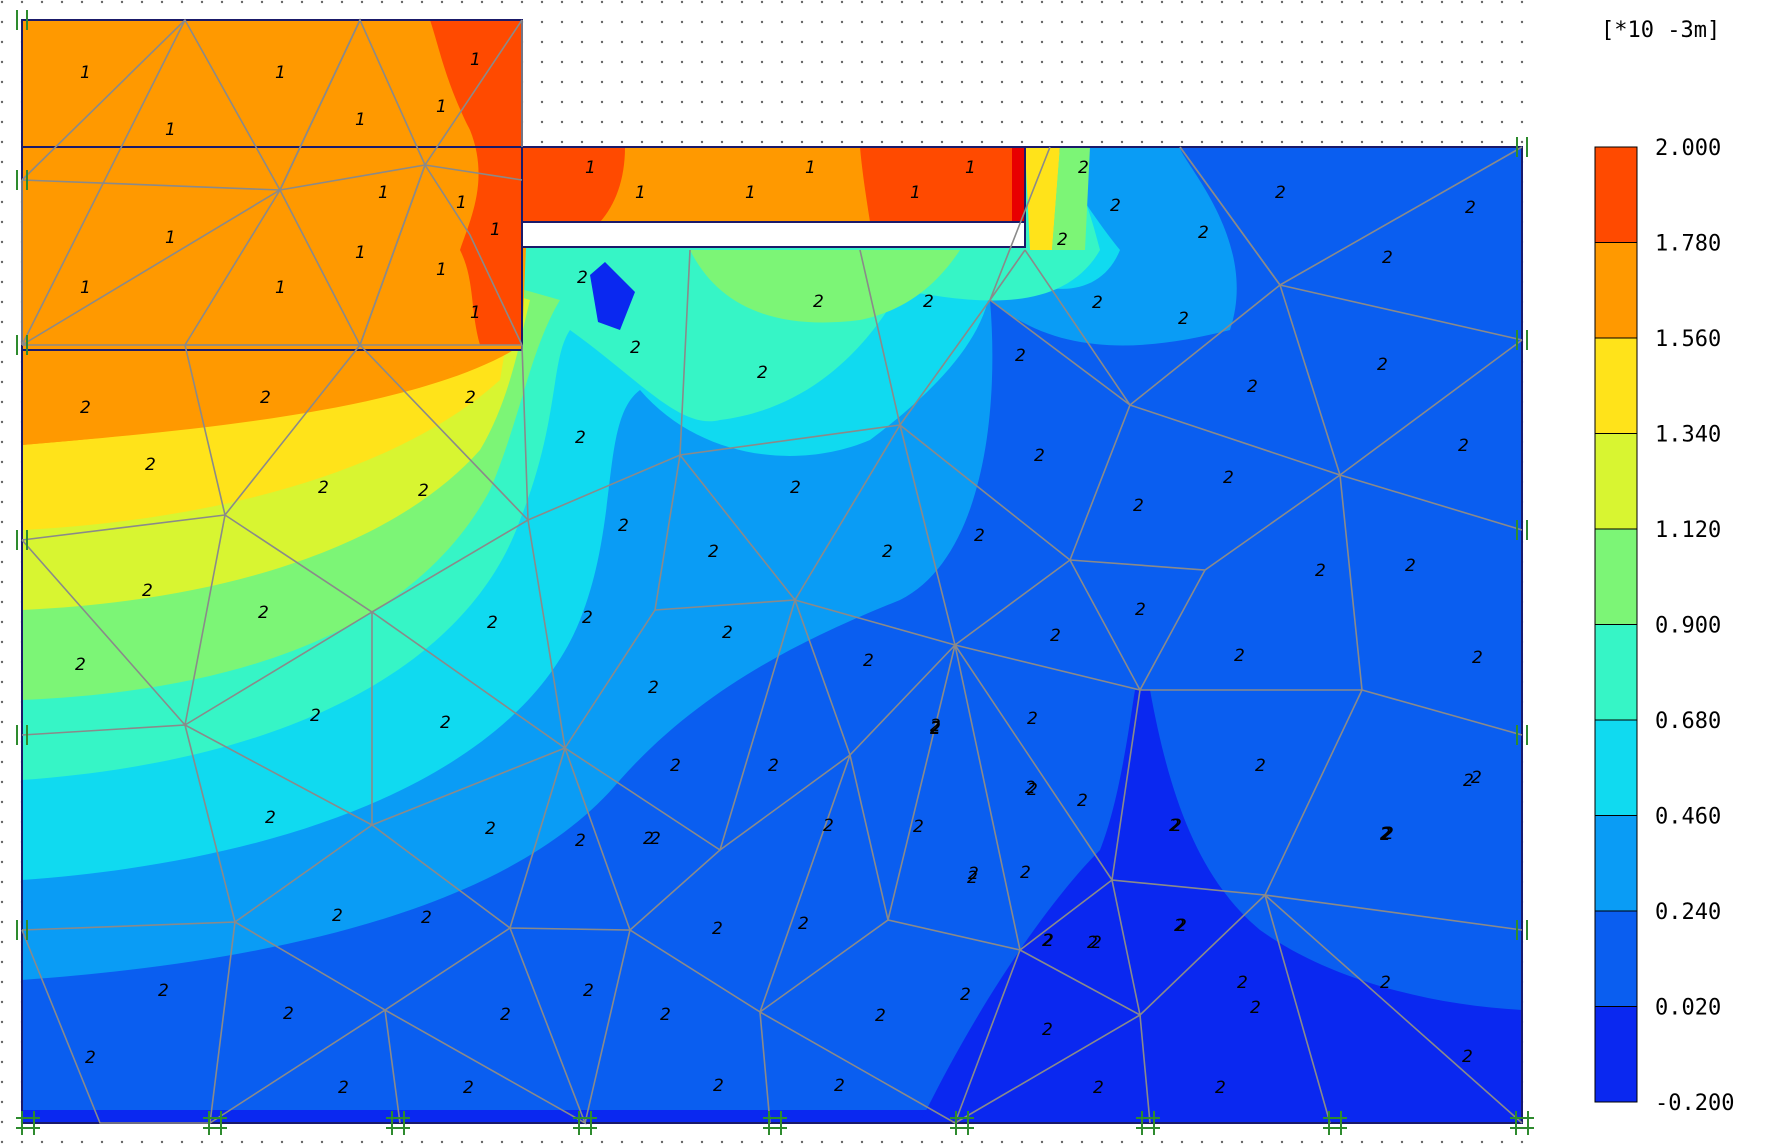 This screenshot has height=1144, width=1766. Describe the element at coordinates (573, 184) in the screenshot. I see `raft-red-left` at that location.